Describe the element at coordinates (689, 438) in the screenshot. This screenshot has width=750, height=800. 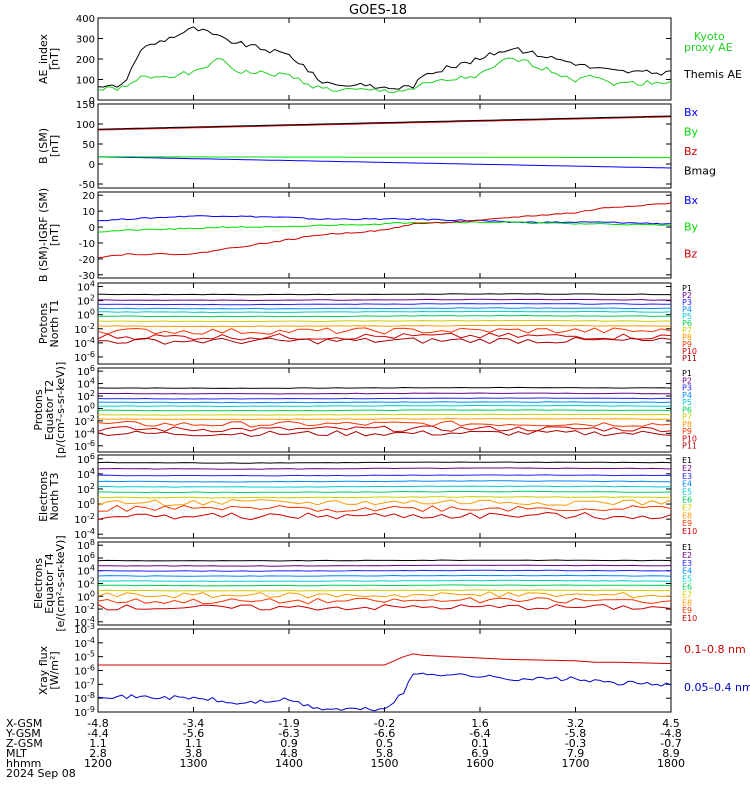
I see `channel-label-P10: P10` at that location.